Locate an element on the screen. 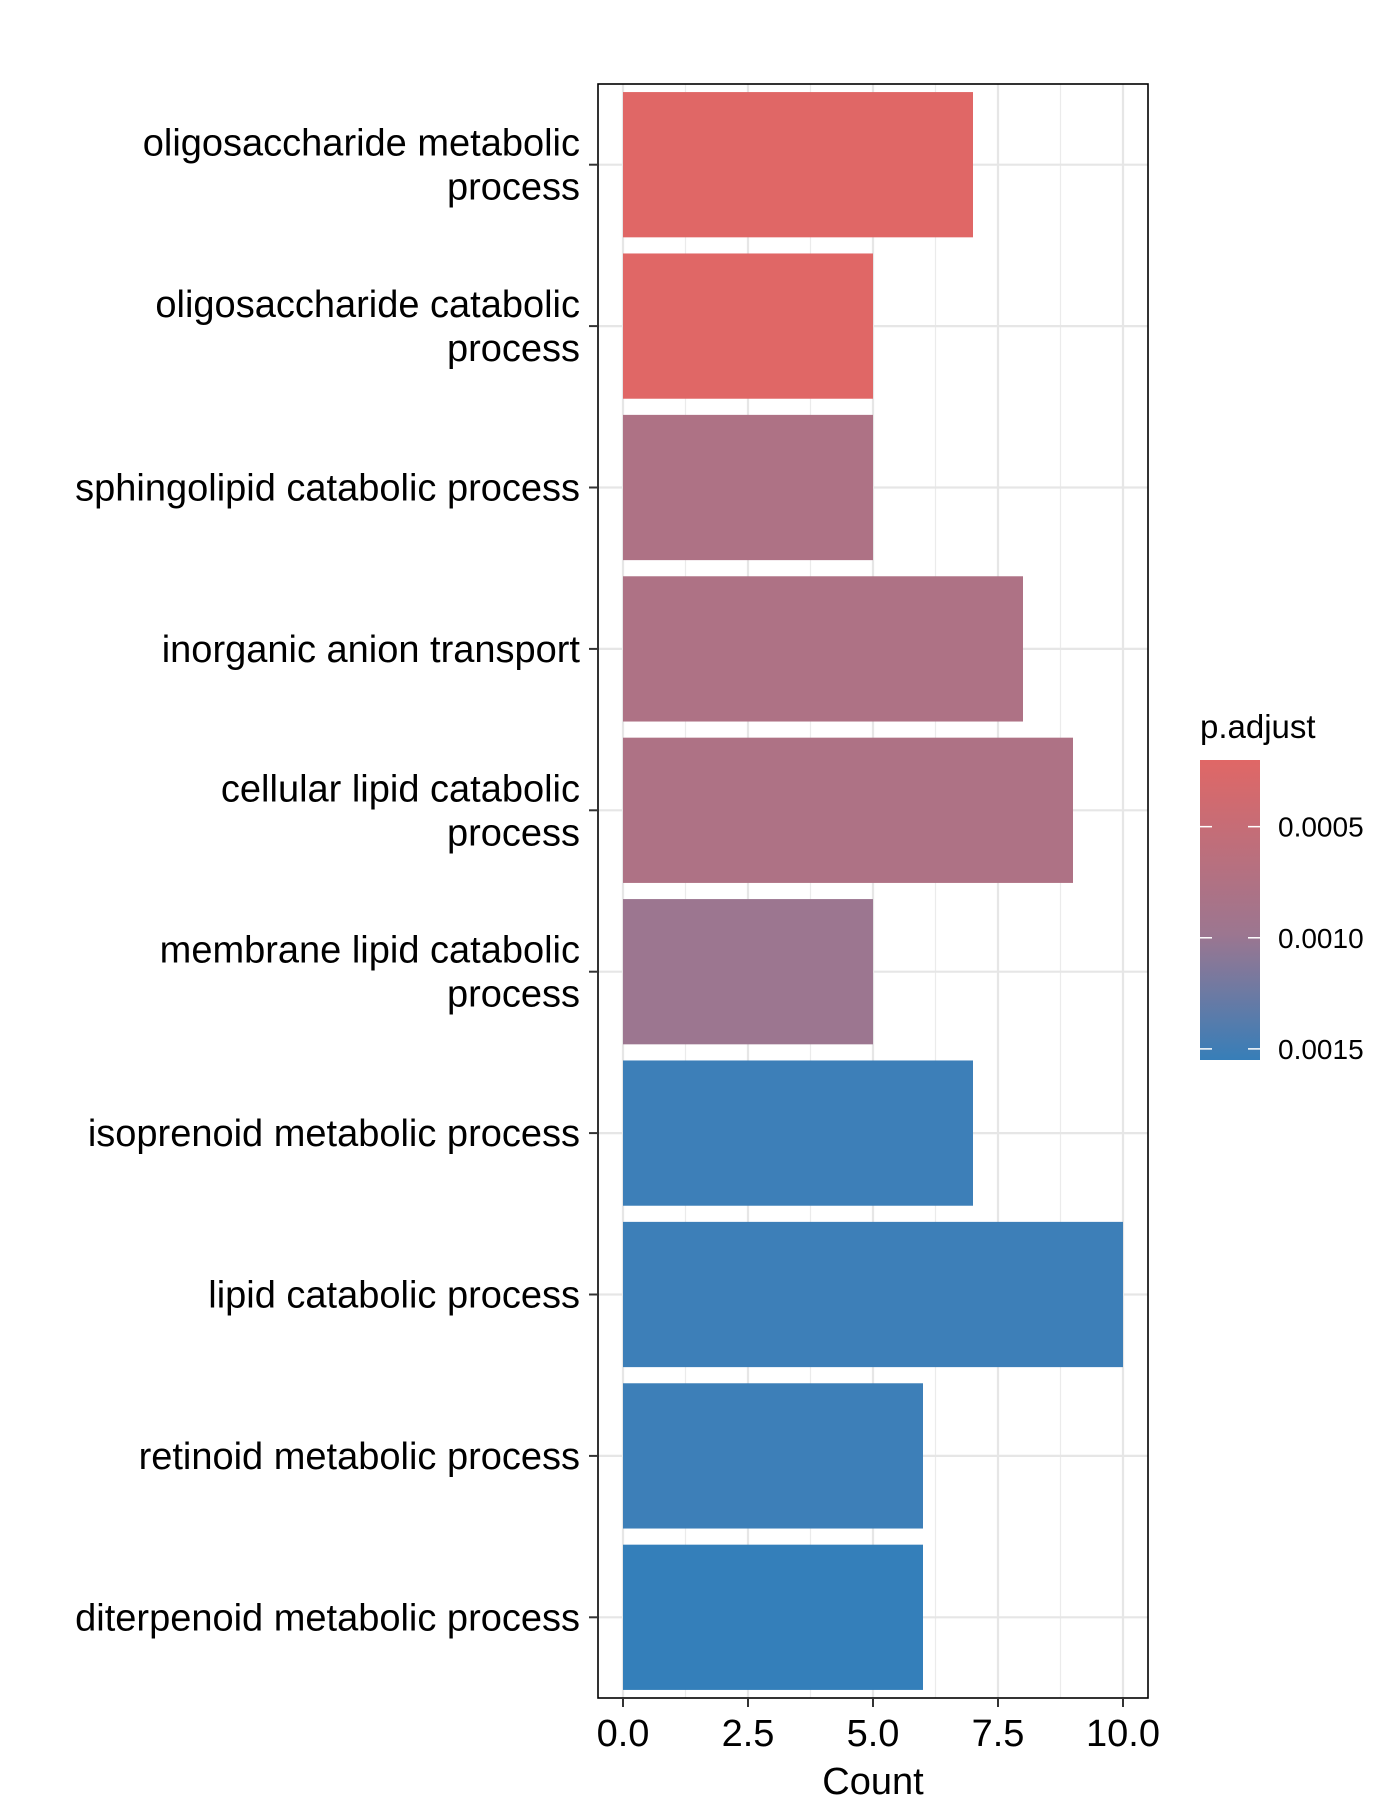  legend-tick-label: 0.0015 is located at coordinates (1321, 1049).